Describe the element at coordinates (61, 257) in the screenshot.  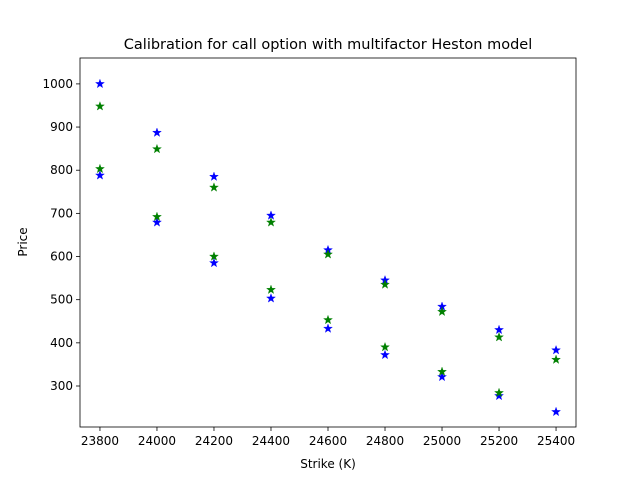
I see `y-tick-label: 600` at that location.